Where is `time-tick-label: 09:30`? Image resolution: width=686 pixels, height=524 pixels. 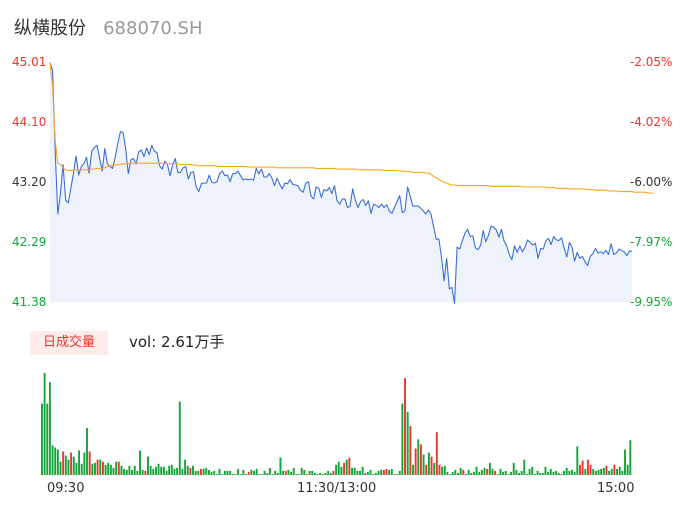
time-tick-label: 09:30 is located at coordinates (66, 488).